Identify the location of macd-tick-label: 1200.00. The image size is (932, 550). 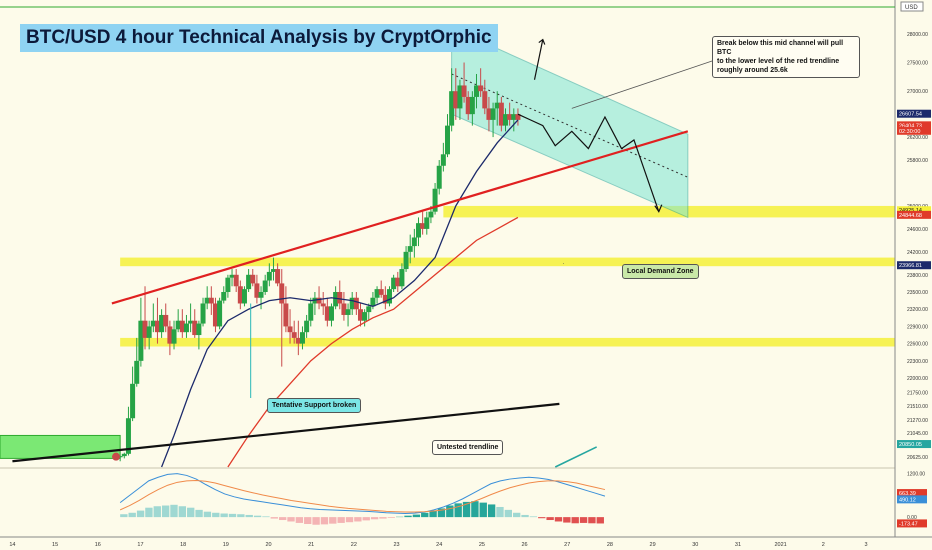
(916, 475).